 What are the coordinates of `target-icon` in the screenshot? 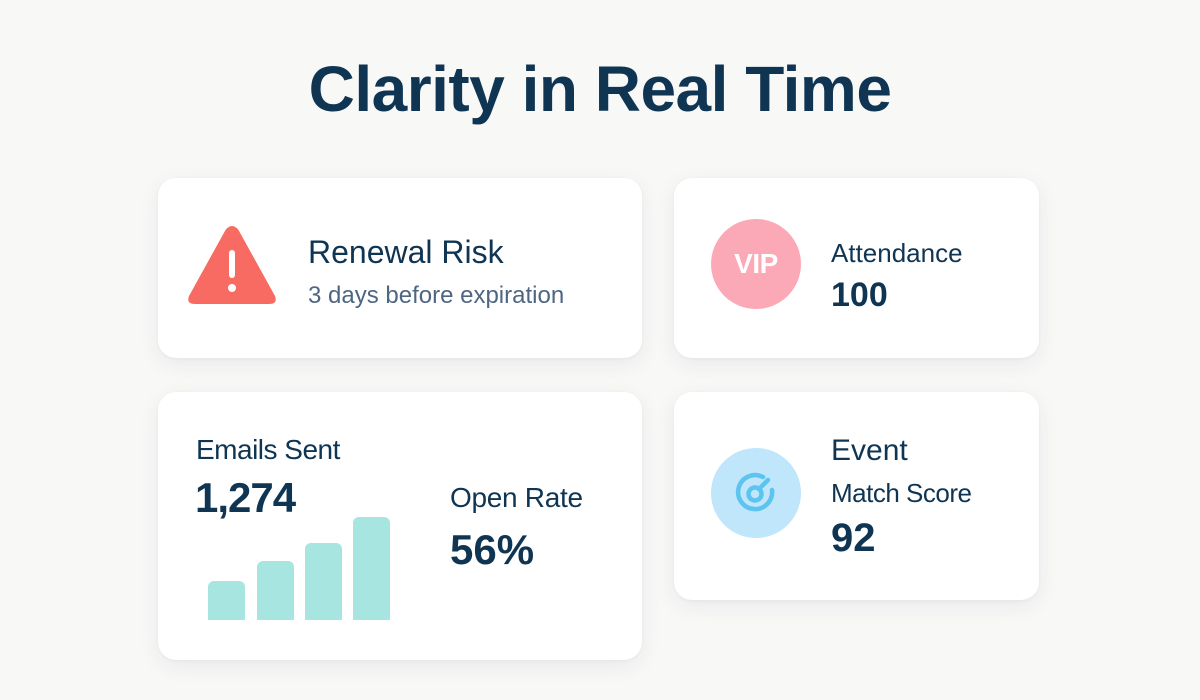 It's located at (755, 492).